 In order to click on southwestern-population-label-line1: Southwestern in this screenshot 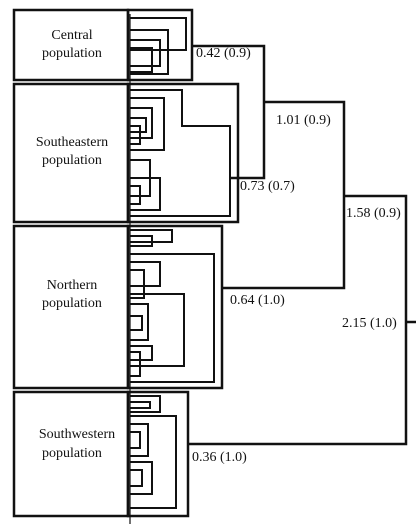, I will do `click(77, 434)`.